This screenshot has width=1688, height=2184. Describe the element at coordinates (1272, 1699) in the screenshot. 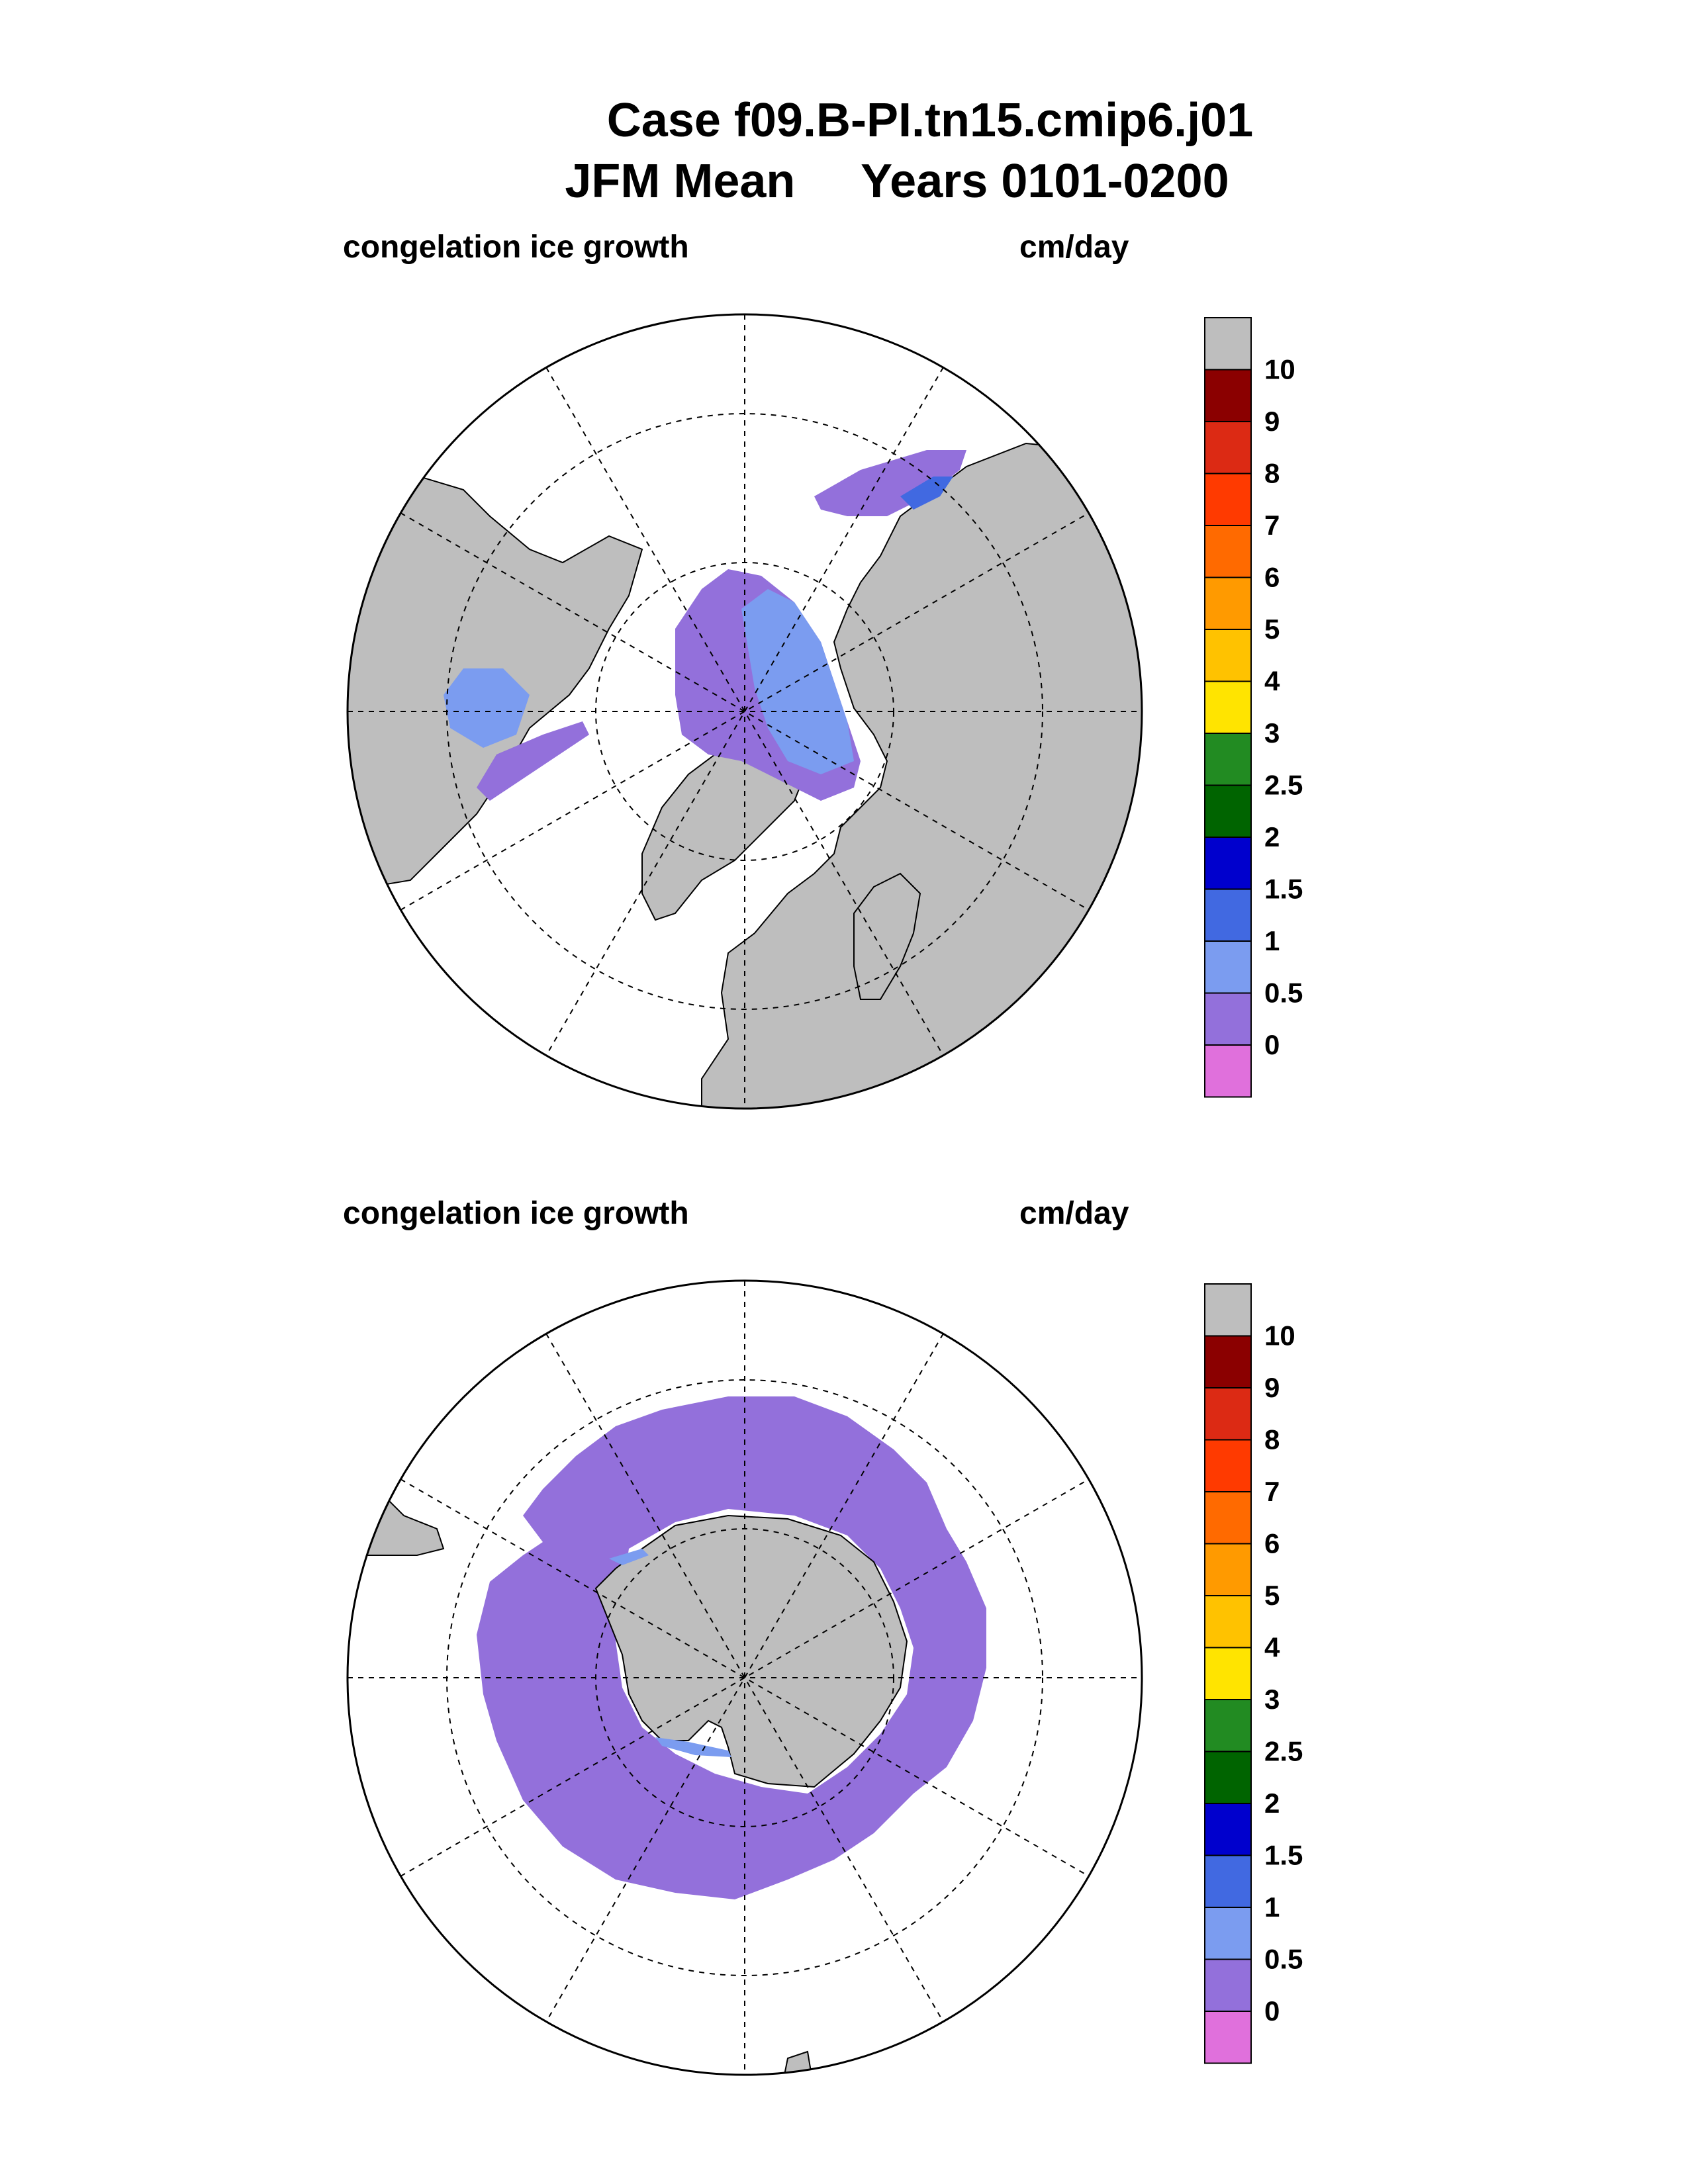

I see `south-colorbar-tick-label: 3` at that location.